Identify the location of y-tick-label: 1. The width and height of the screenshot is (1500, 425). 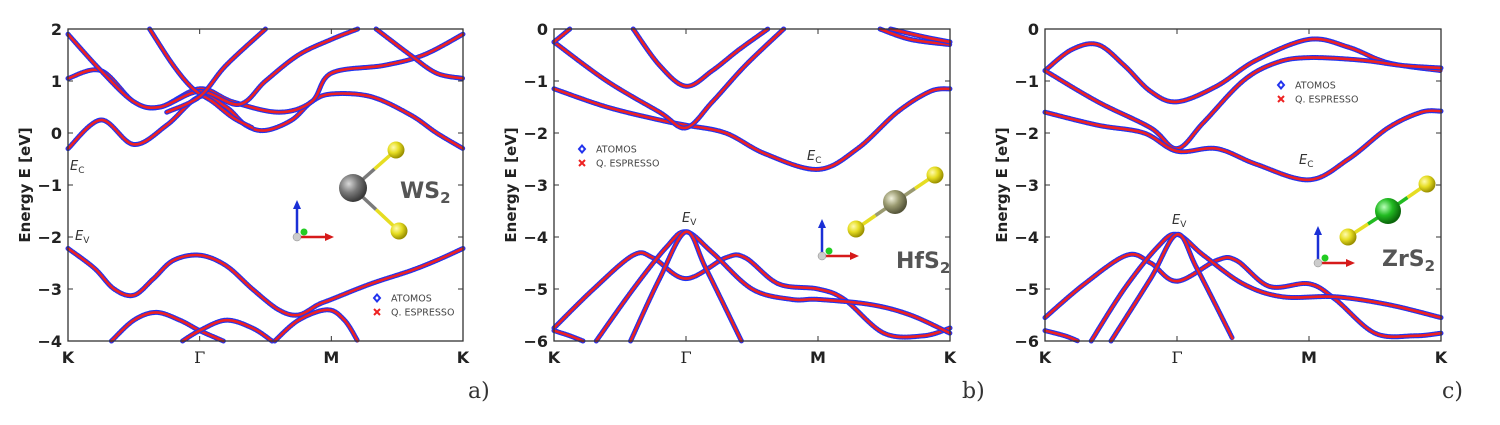
(56, 81).